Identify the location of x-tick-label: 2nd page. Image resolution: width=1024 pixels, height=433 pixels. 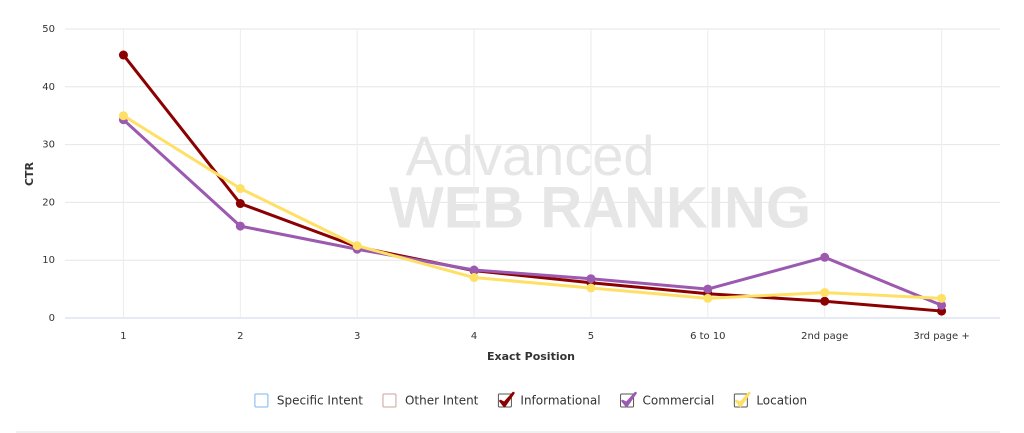
(824, 336).